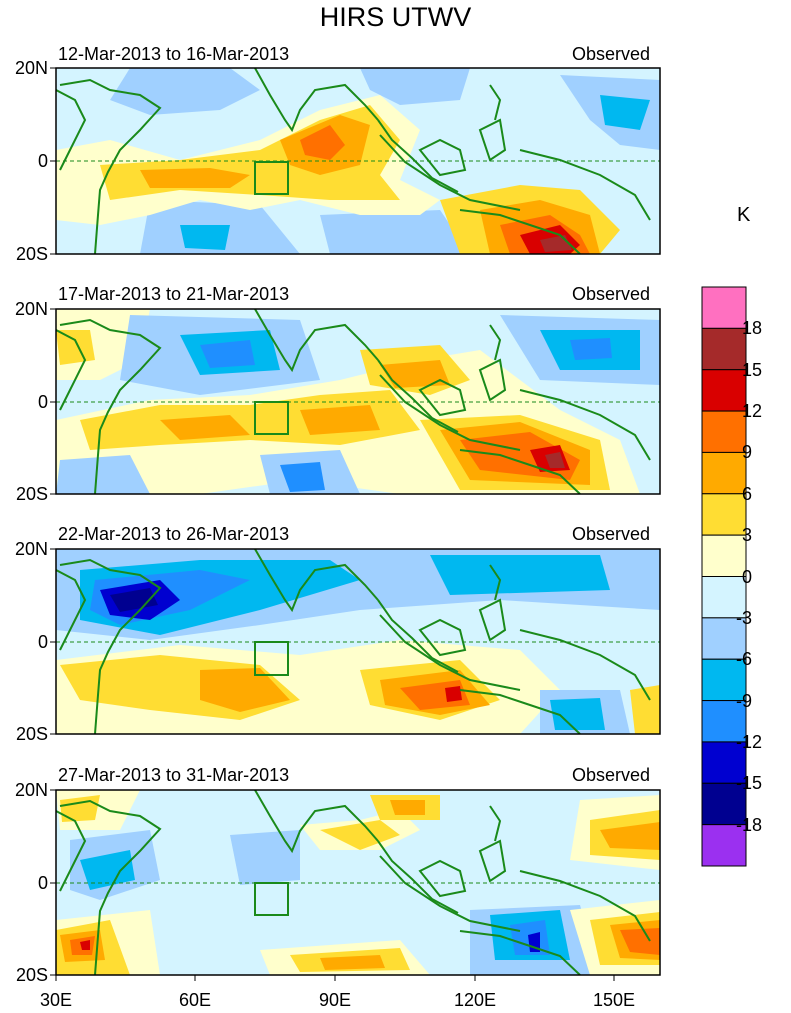 The image size is (791, 1013). Describe the element at coordinates (611, 534) in the screenshot. I see `panel-3-source: Observed` at that location.